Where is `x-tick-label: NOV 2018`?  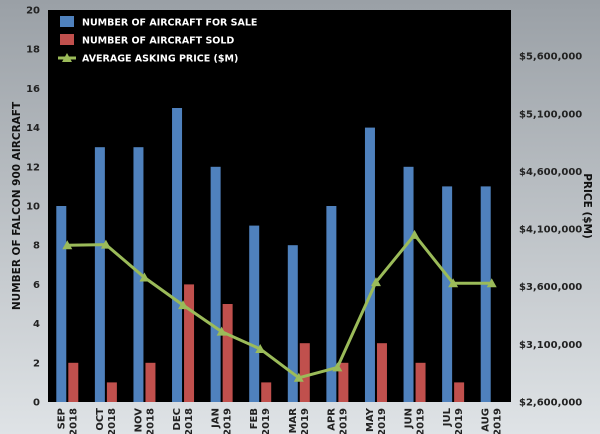 x-tick-label: NOV 2018 is located at coordinates (144, 421).